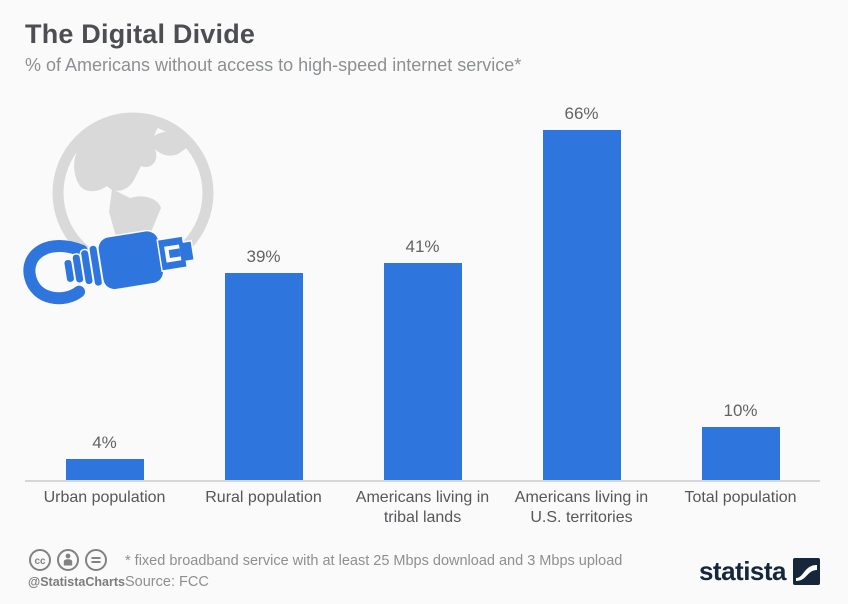 The width and height of the screenshot is (848, 604). Describe the element at coordinates (118, 208) in the screenshot. I see `globe-with-ethernet-cable-icon` at that location.